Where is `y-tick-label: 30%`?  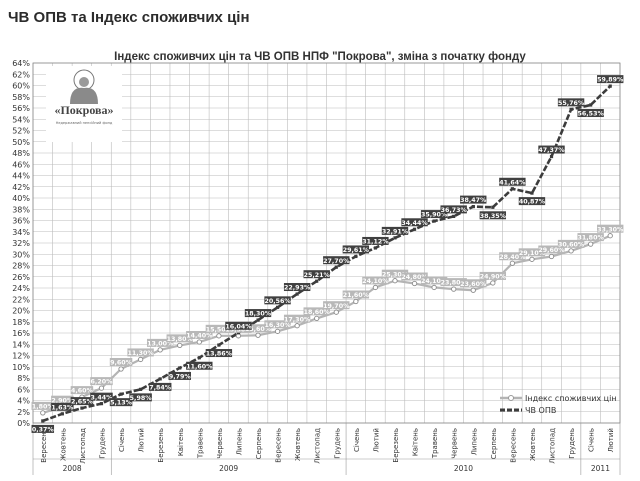
y-tick-label: 30% is located at coordinates (21, 254).